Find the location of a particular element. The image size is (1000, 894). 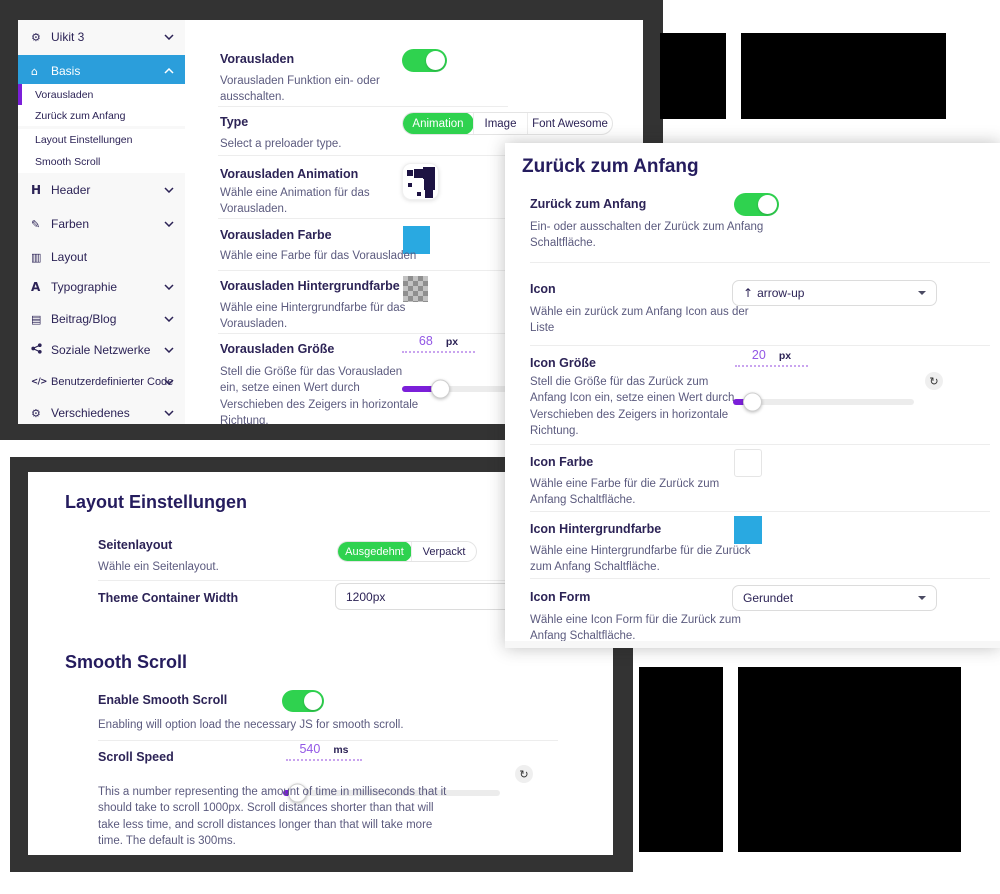

type-option-font-awesome: Font Awesome is located at coordinates (569, 123).